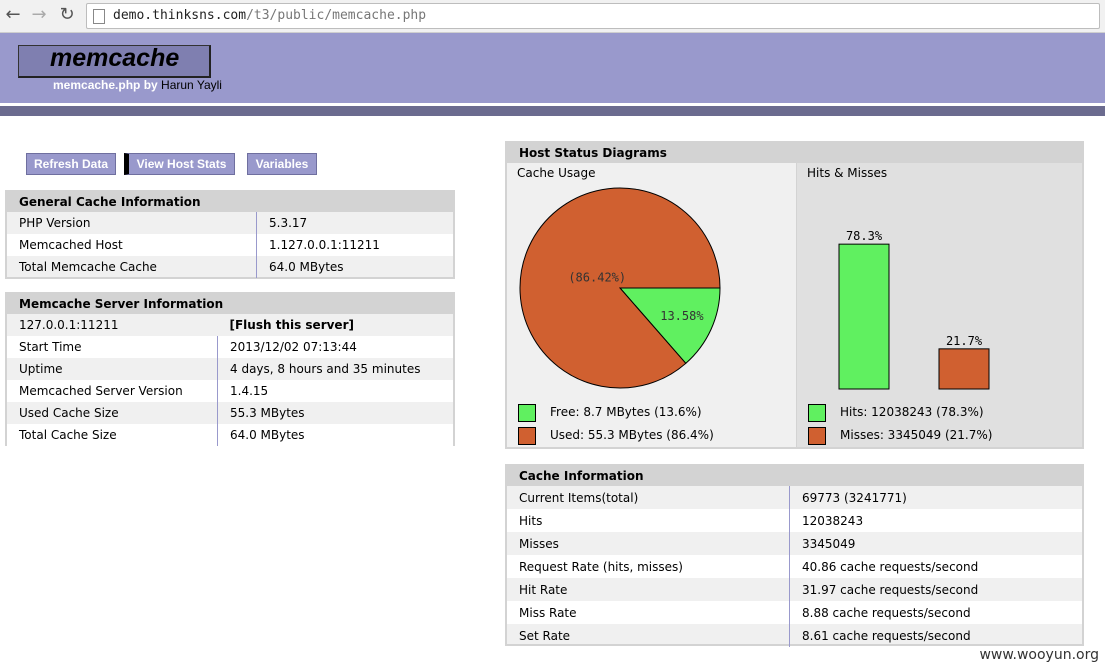 The image size is (1105, 665). I want to click on reload-icon: ↻, so click(67, 14).